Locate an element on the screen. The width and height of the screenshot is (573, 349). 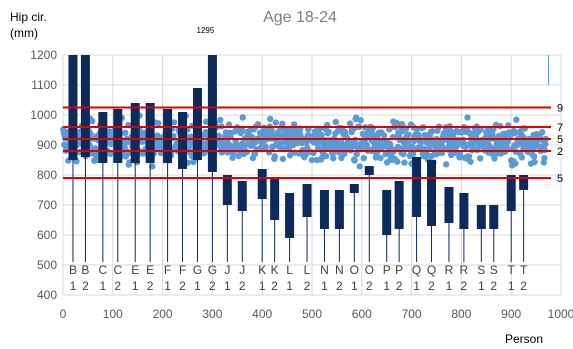
bar-label-top: N is located at coordinates (339, 270).